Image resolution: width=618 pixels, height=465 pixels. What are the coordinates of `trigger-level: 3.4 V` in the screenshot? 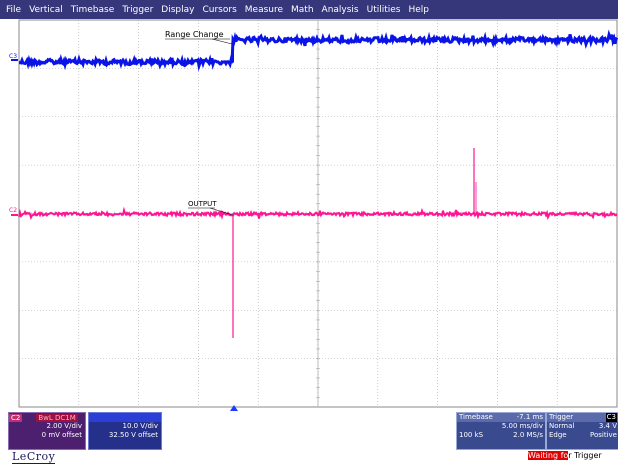 It's located at (607, 426).